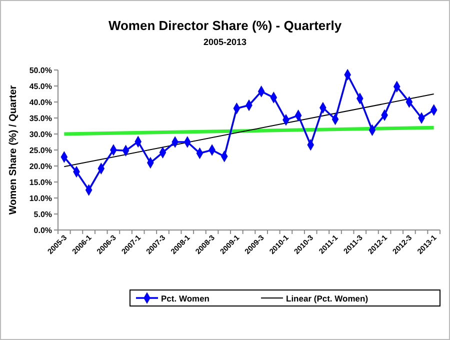 The width and height of the screenshot is (450, 340). Describe the element at coordinates (327, 299) in the screenshot. I see `legend-label: Linear (Pct. Women)` at that location.